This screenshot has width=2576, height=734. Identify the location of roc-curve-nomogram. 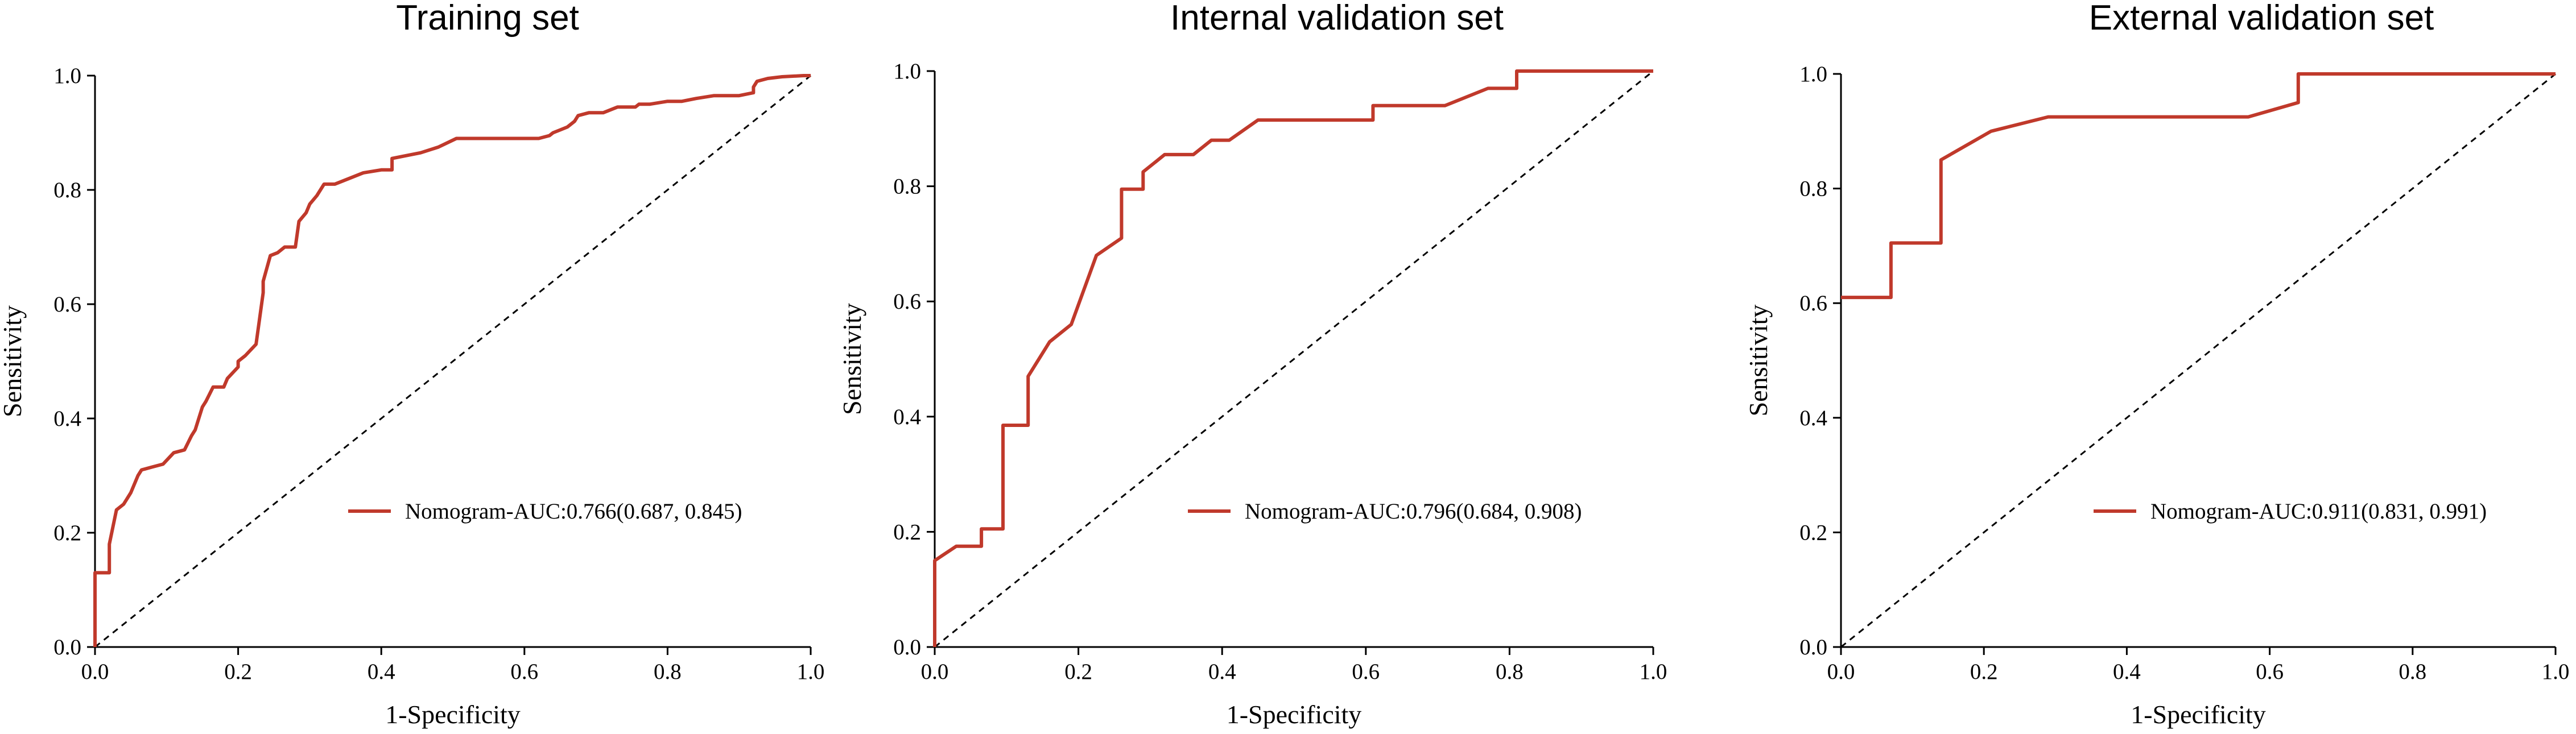
(2199, 186).